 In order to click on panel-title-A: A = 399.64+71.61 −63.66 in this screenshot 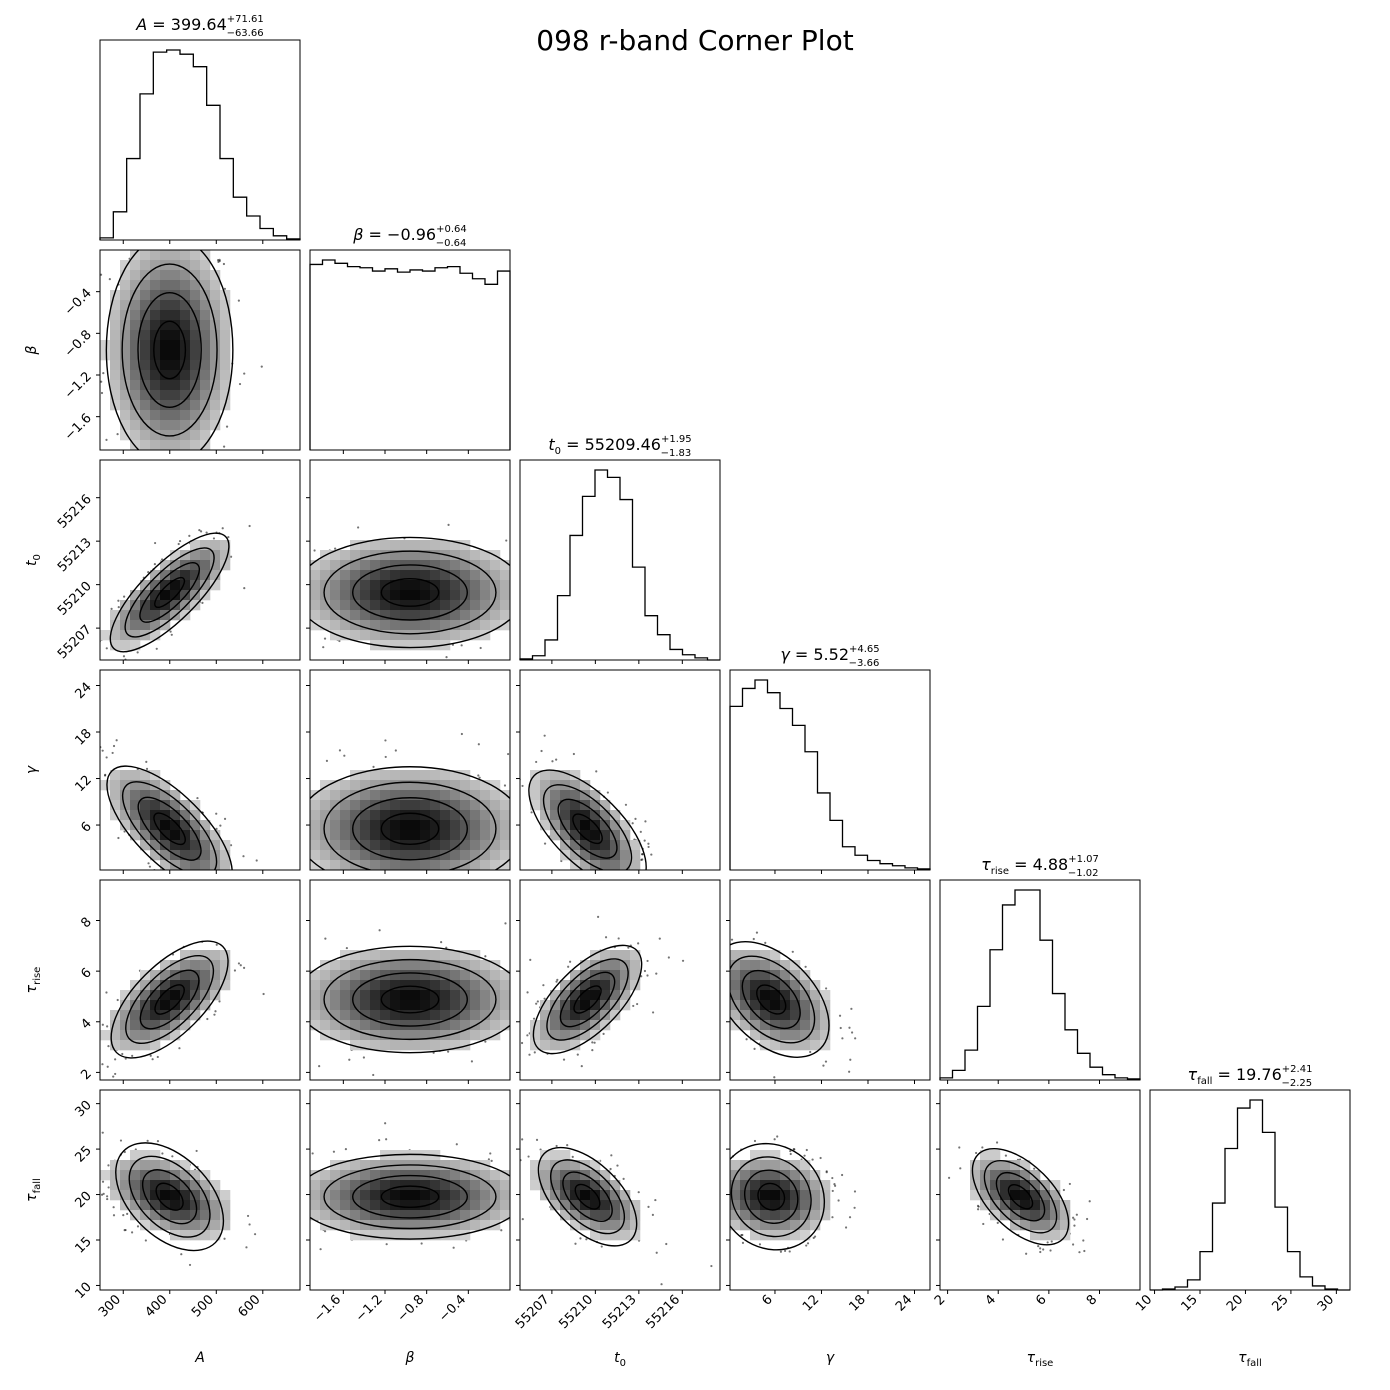, I will do `click(199, 26)`.